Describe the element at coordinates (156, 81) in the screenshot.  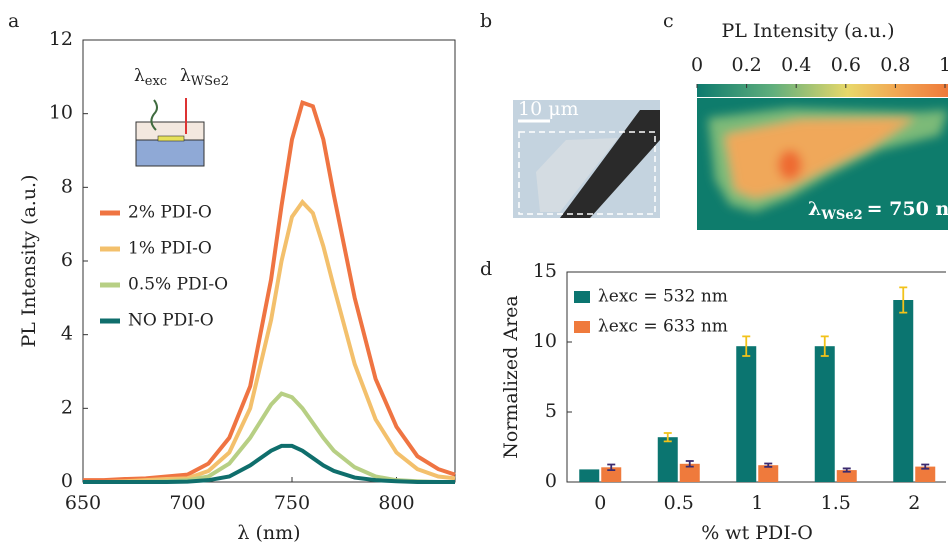
I see `subscript: exc` at that location.